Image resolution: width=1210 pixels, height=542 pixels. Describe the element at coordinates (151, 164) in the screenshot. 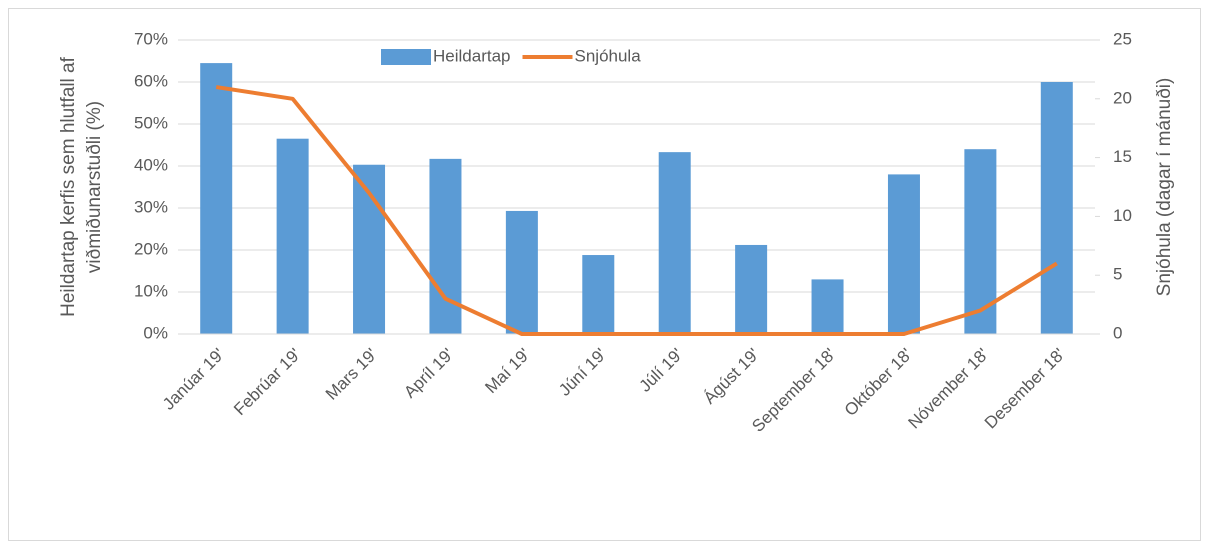

I see `y-tick-label: 40%` at that location.